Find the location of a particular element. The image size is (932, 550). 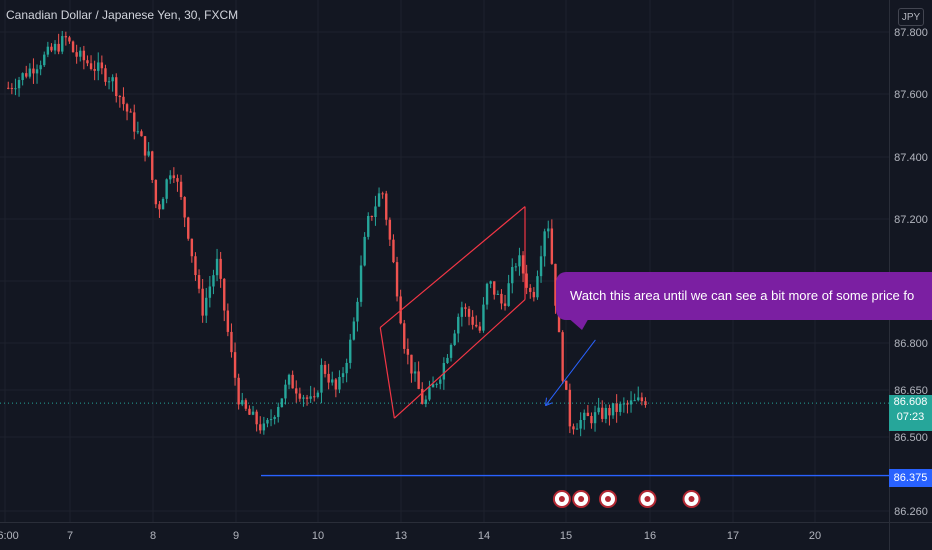

bar-countdown: 07:23 is located at coordinates (910, 417).